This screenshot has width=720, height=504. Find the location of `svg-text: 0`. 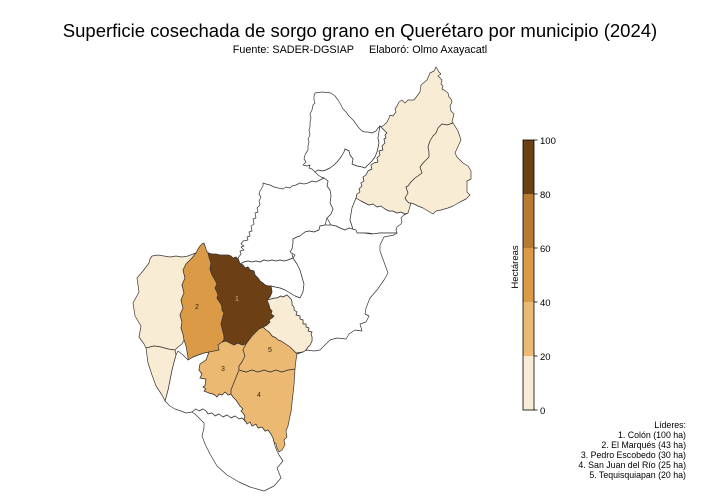

svg-text: 0 is located at coordinates (542, 411).